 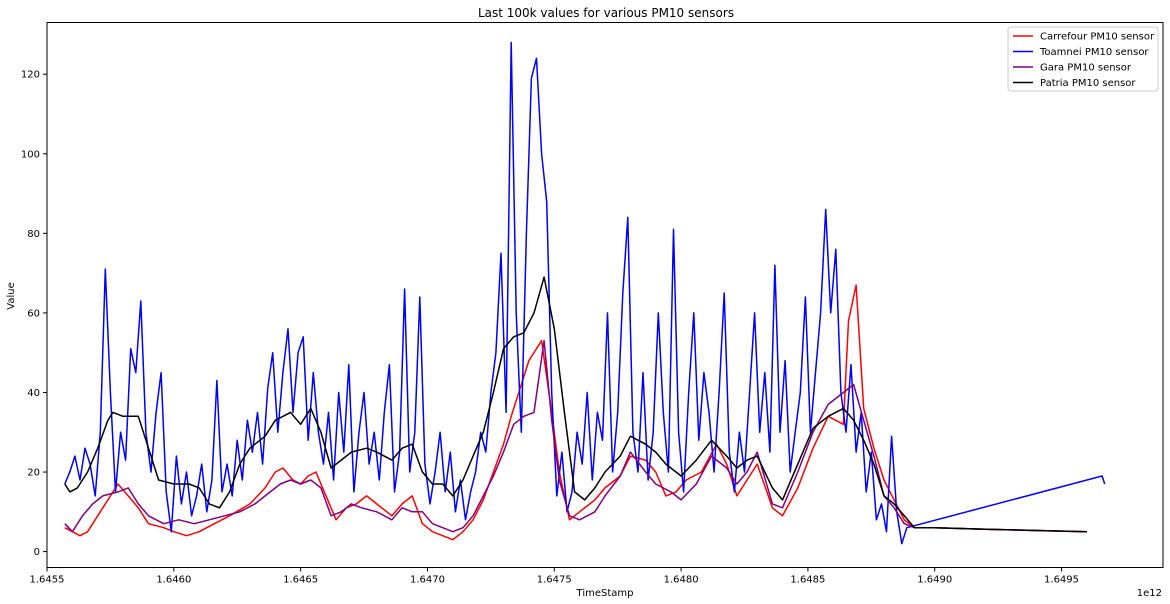 What do you see at coordinates (300, 580) in the screenshot?
I see `x-tick-label: 1.6465` at bounding box center [300, 580].